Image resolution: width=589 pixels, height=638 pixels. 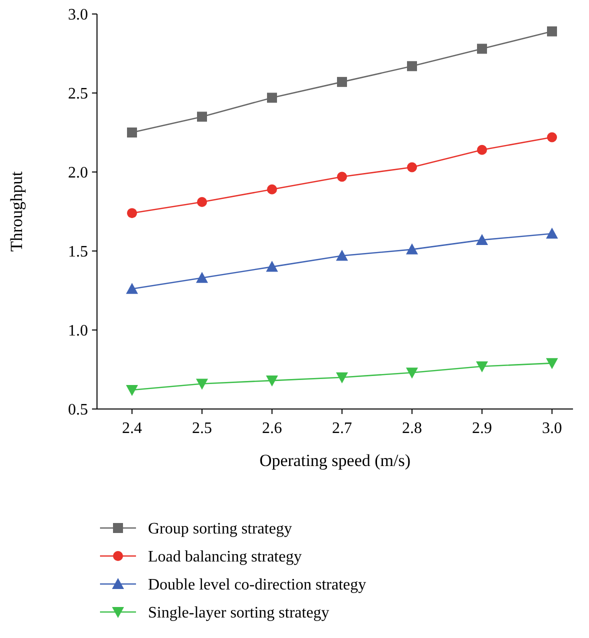 I want to click on x-axis-title: Operating speed (m/s), so click(x=335, y=460).